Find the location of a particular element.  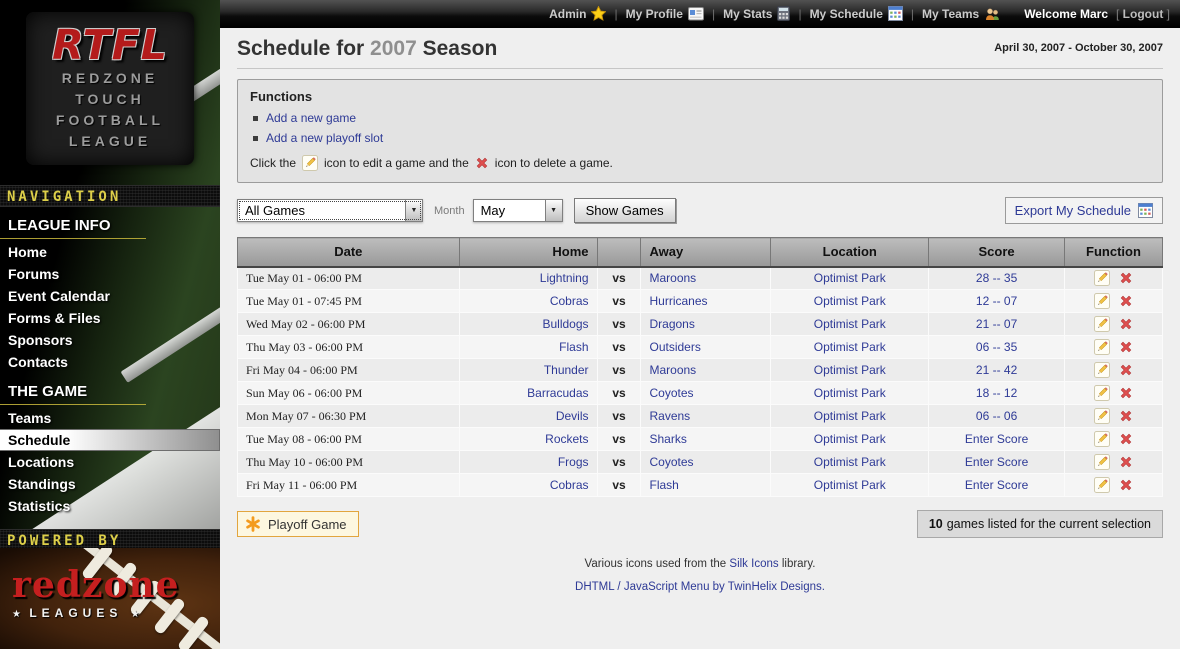

football-photo: redzone ★ LEAGUES ★ is located at coordinates (110, 598).